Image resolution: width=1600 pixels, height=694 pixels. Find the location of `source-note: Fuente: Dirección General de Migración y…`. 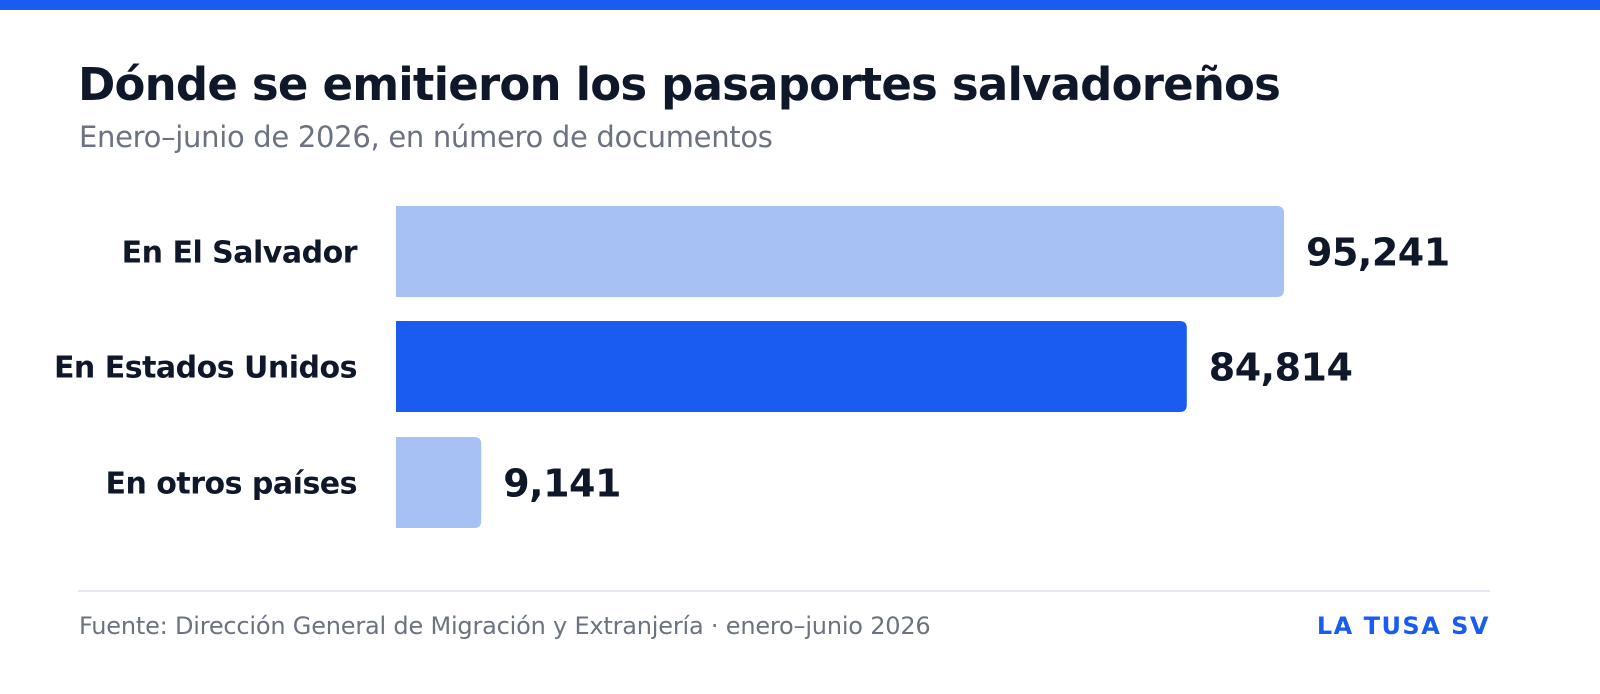

source-note: Fuente: Dirección General de Migración y… is located at coordinates (505, 626).